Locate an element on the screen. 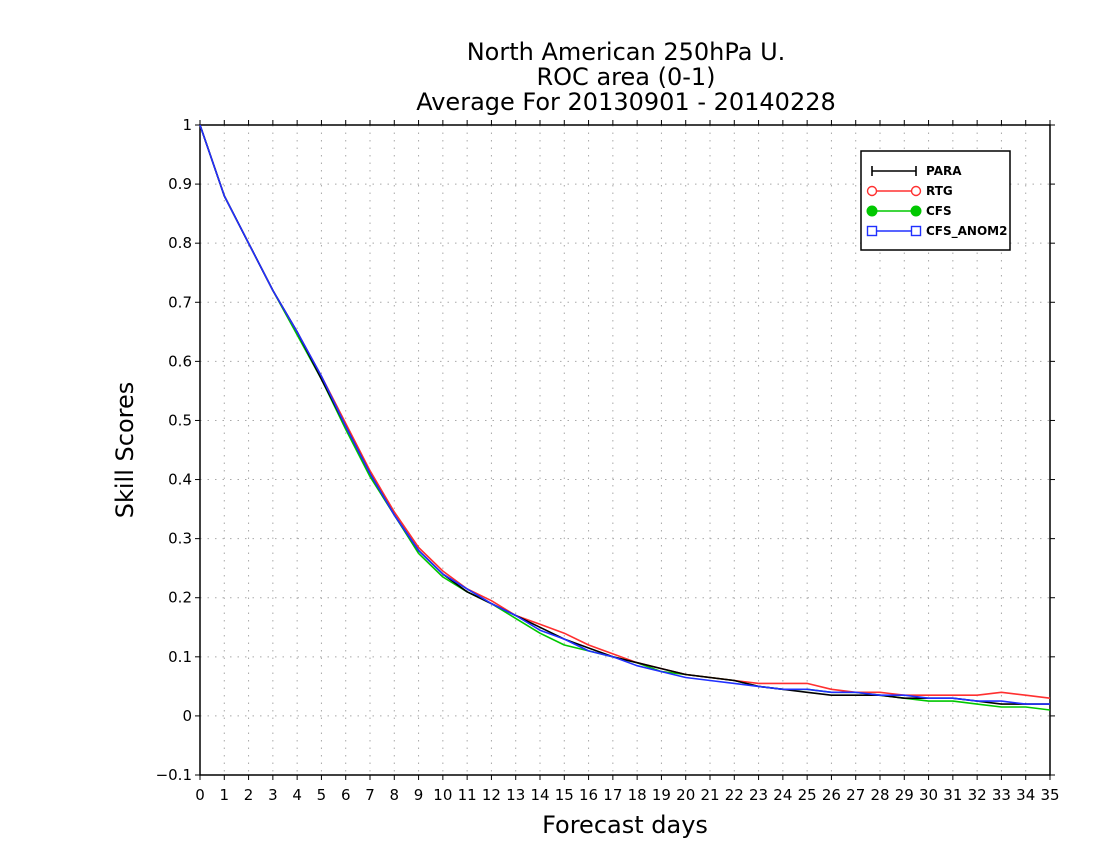 The height and width of the screenshot is (850, 1100). x-tick-label: 7 is located at coordinates (370, 795).